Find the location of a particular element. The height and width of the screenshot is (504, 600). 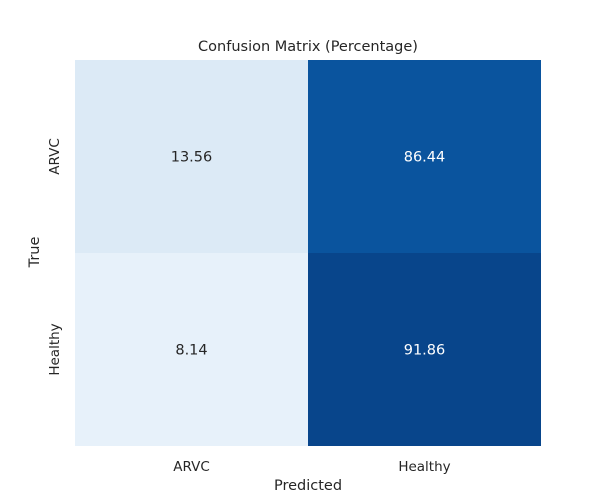

cell-value-label-1-0: 8.14 is located at coordinates (191, 351).